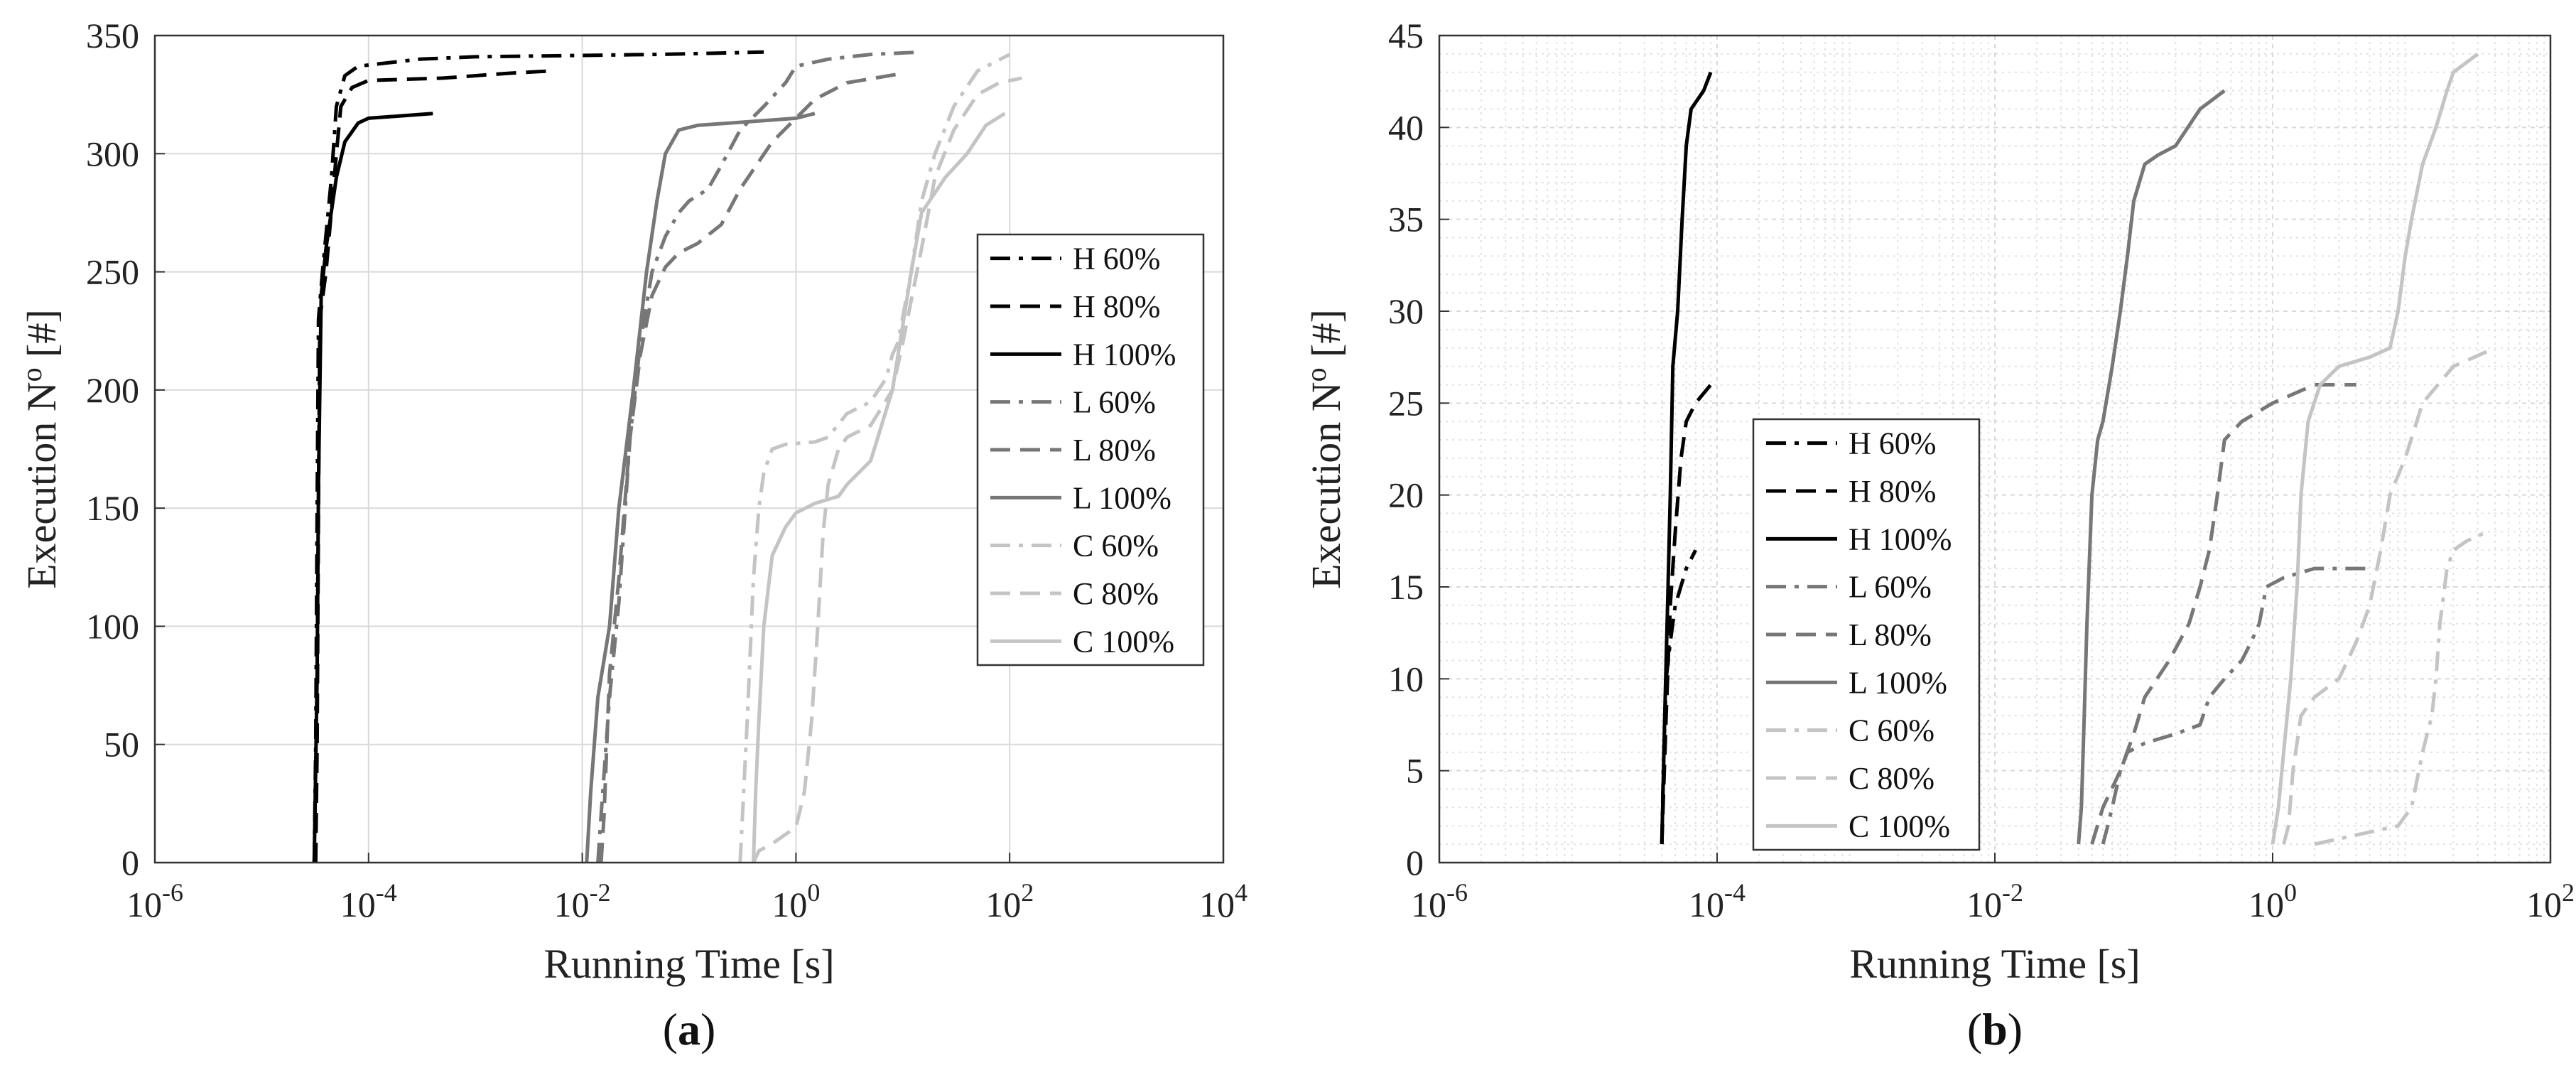  What do you see at coordinates (1406, 127) in the screenshot?
I see `y-tick-label: 40` at bounding box center [1406, 127].